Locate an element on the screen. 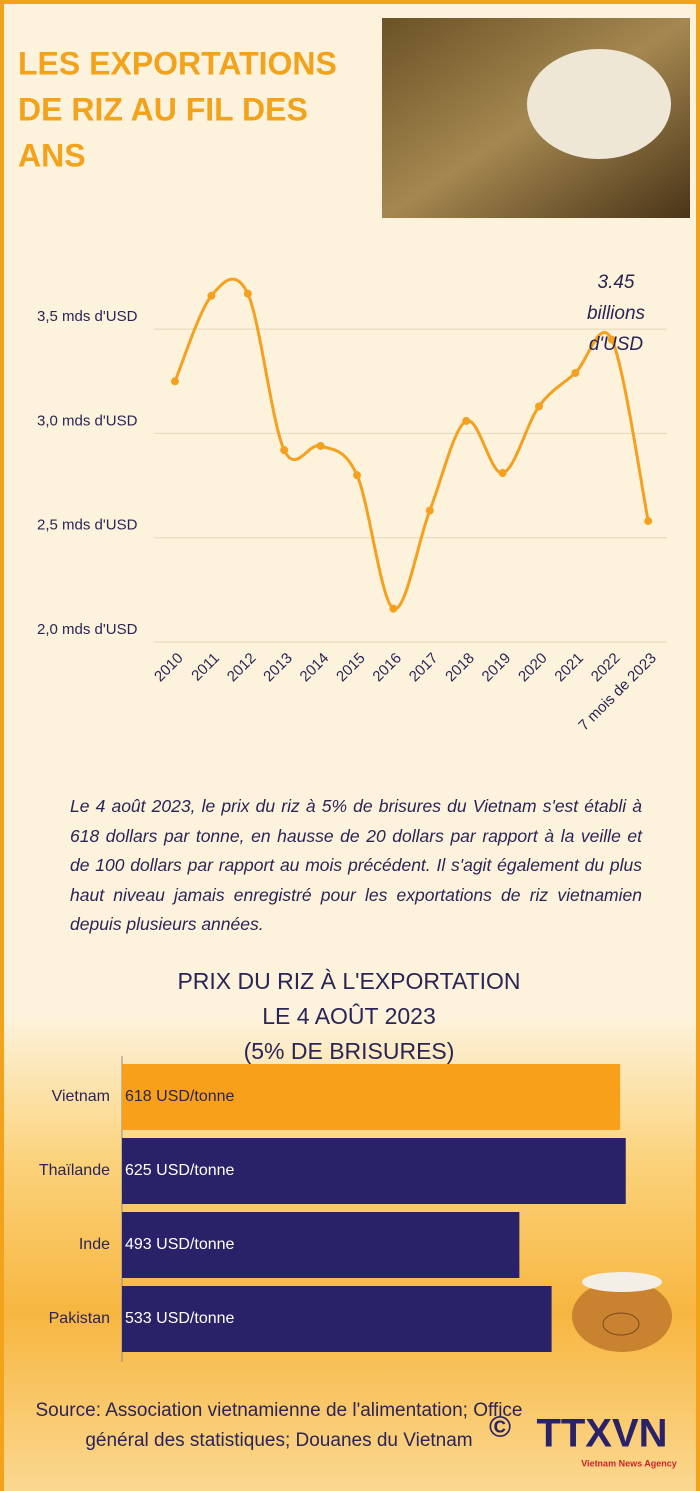 The width and height of the screenshot is (700, 1491). y-tick-label: 3,0 mds d'USD is located at coordinates (87, 420).